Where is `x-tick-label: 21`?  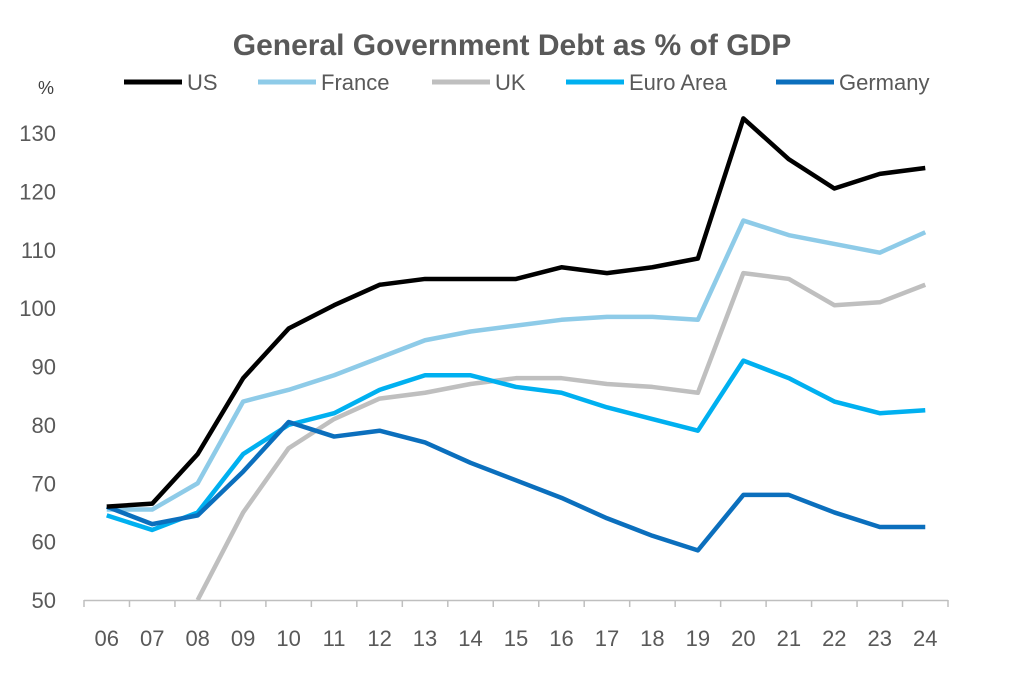
x-tick-label: 21 is located at coordinates (789, 638).